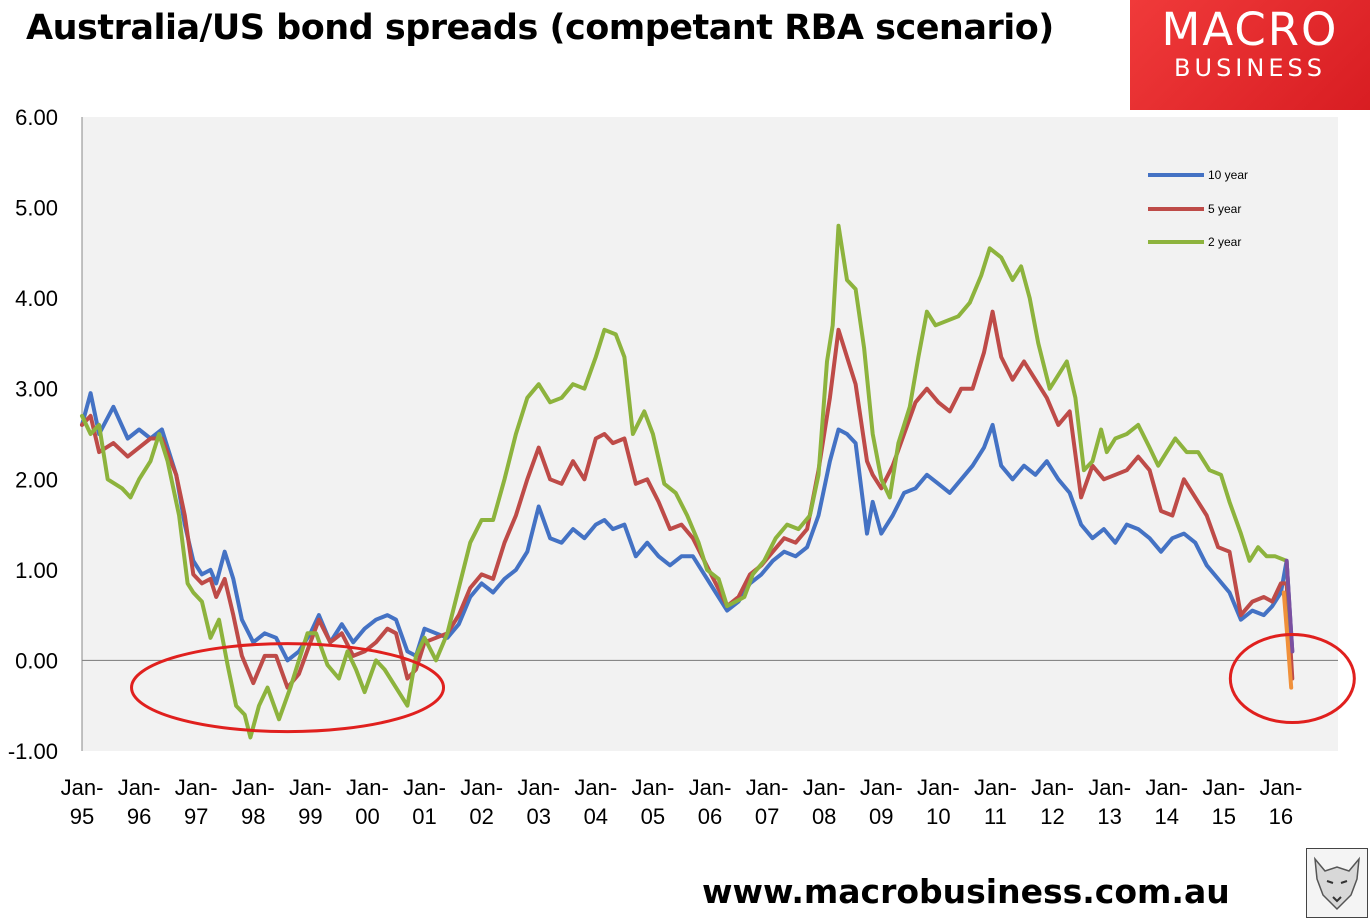 The image size is (1370, 922). I want to click on highlight-ellipse-2016, so click(1292, 679).